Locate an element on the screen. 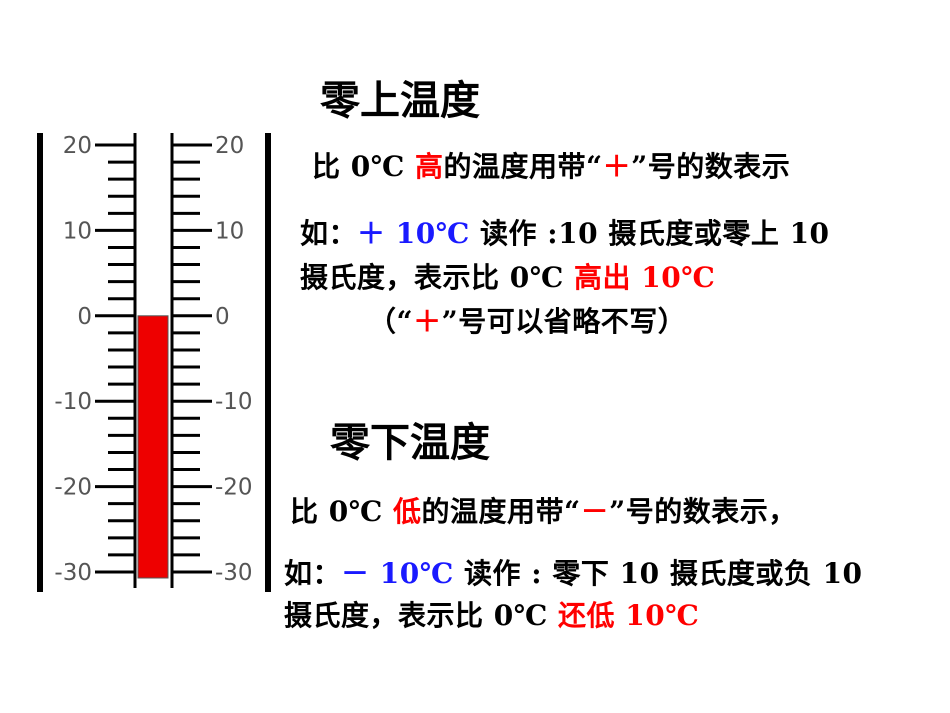 The height and width of the screenshot is (713, 950). below-zero-example-line-2: 摄氏度，表示比 0℃ 还低 10℃ is located at coordinates (491, 614).